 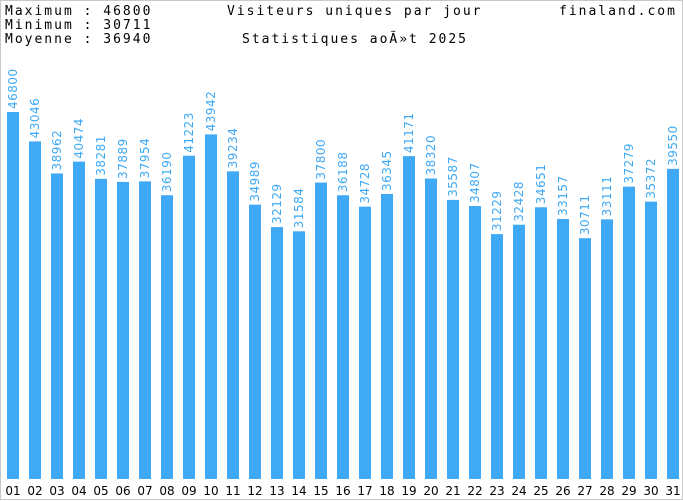 I want to click on avg-stat: Moyenne : 36940, so click(x=79, y=39).